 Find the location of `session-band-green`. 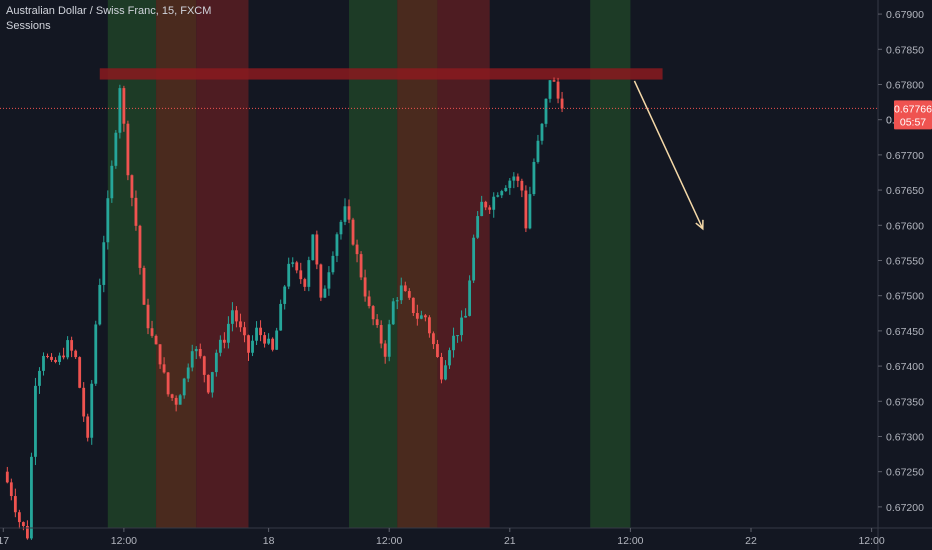

session-band-green is located at coordinates (373, 264).